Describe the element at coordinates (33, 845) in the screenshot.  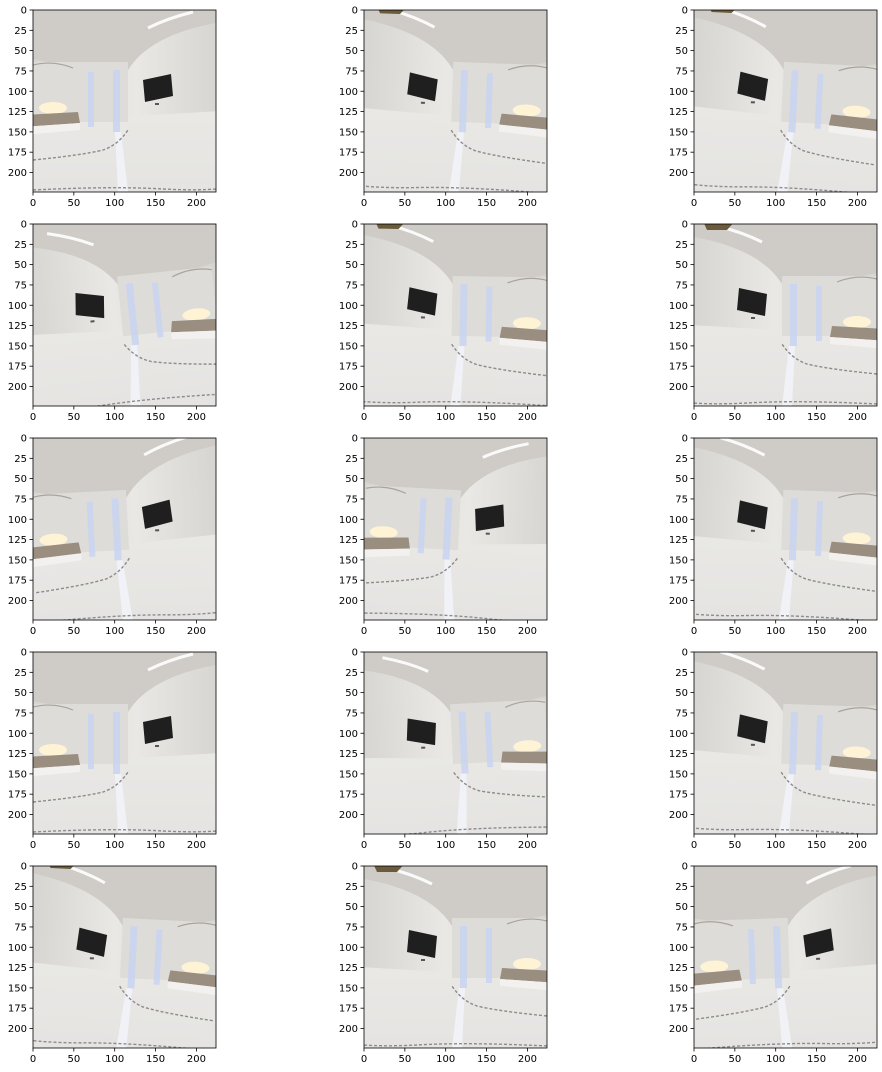
I see `x-tick-label: 0` at that location.